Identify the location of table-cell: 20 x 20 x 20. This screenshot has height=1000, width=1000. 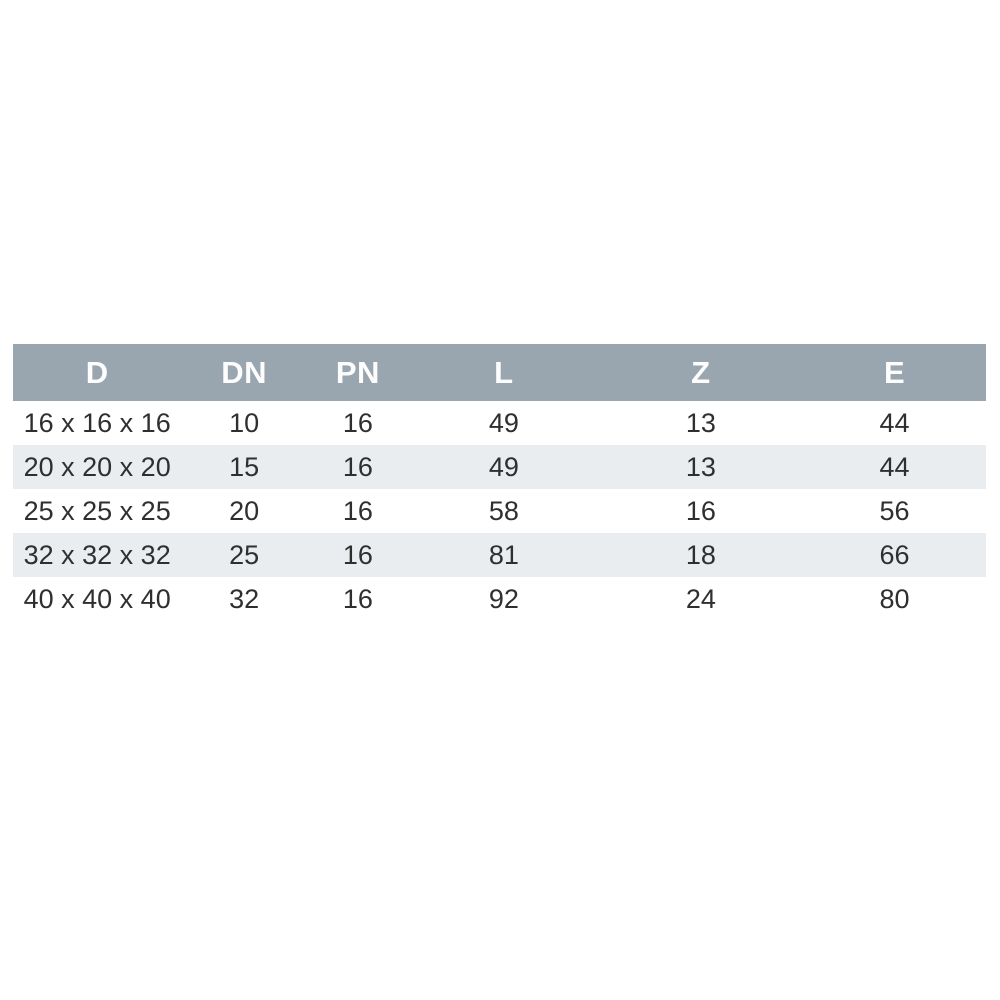
(97, 466).